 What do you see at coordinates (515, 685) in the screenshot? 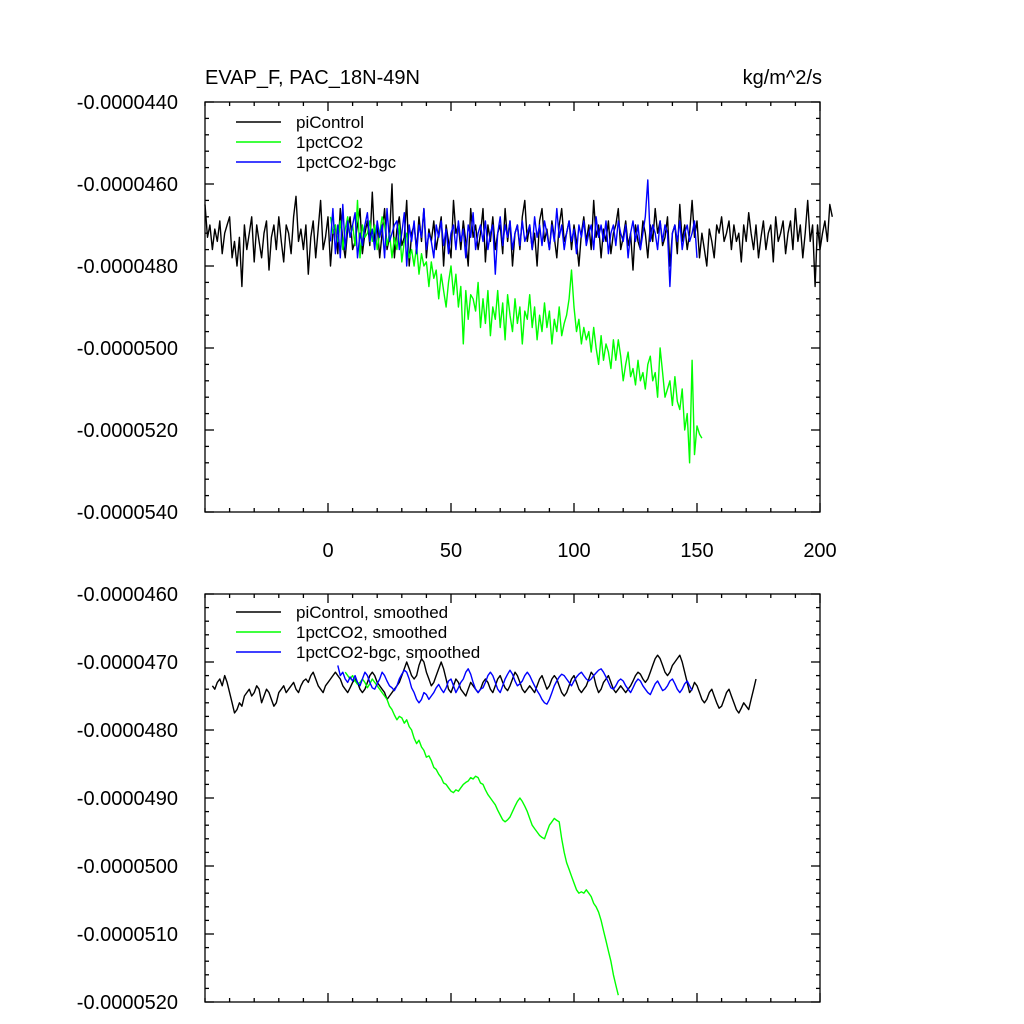
I see `series-line-1pctco2-bgc-smoothed` at bounding box center [515, 685].